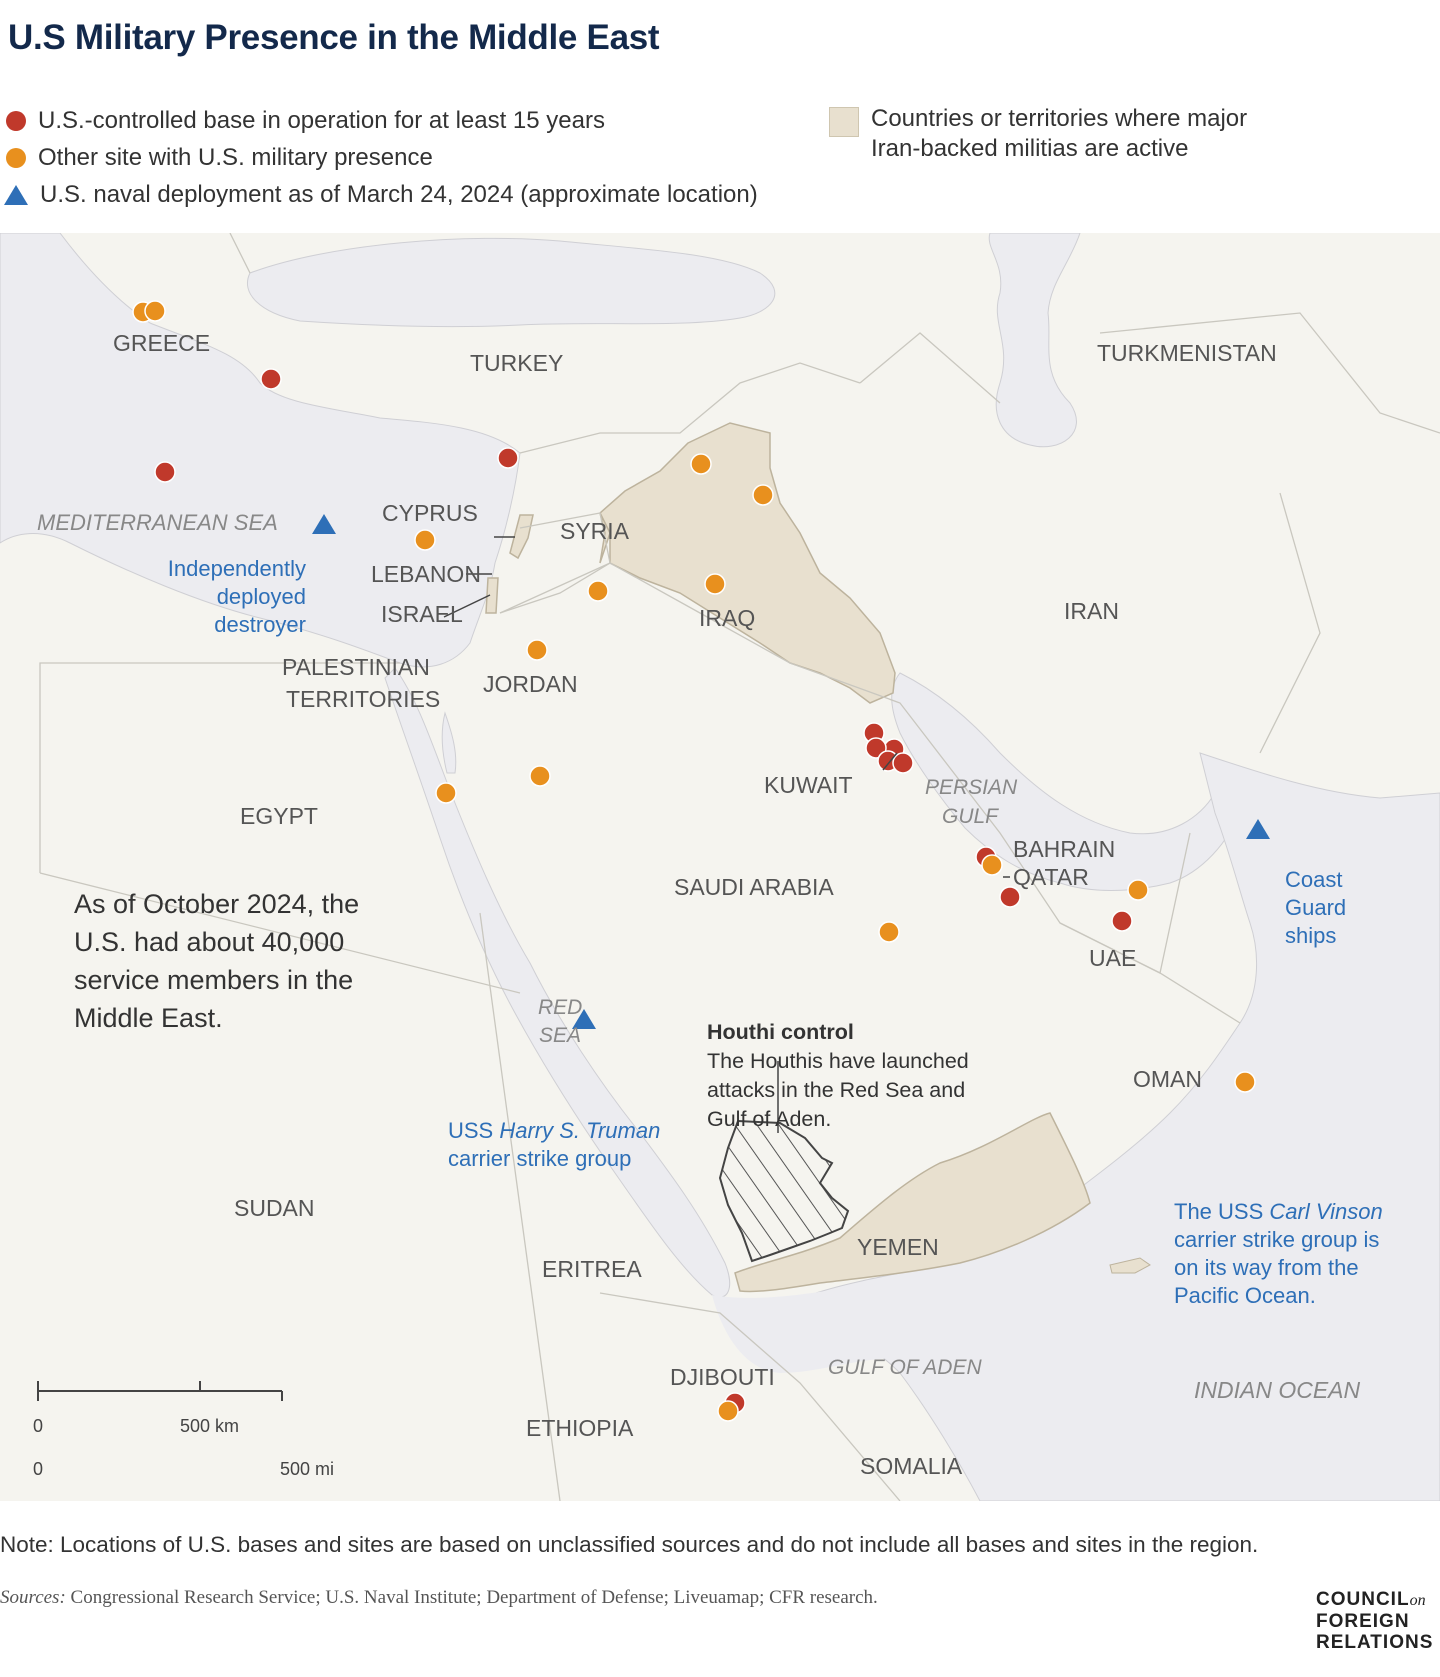 The width and height of the screenshot is (1440, 1677). What do you see at coordinates (1187, 353) in the screenshot?
I see `label-turkmenistan: TURKMENISTAN` at bounding box center [1187, 353].